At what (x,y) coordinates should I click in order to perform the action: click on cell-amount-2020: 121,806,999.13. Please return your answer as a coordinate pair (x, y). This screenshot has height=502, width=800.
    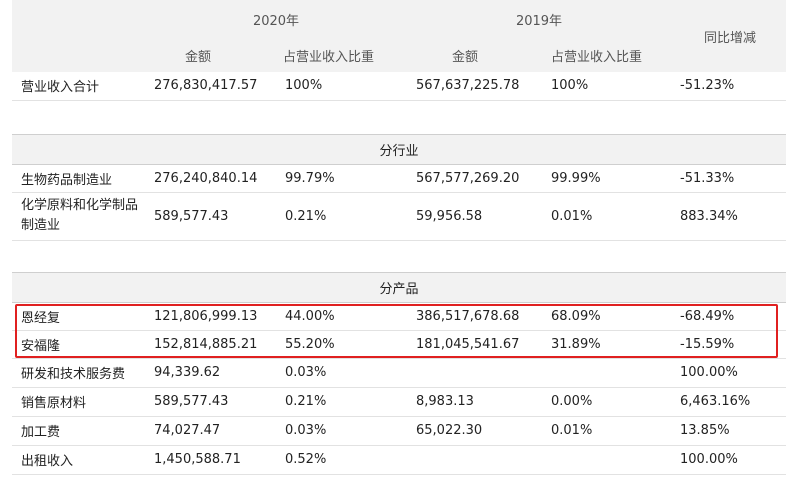
    Looking at the image, I should click on (210, 316).